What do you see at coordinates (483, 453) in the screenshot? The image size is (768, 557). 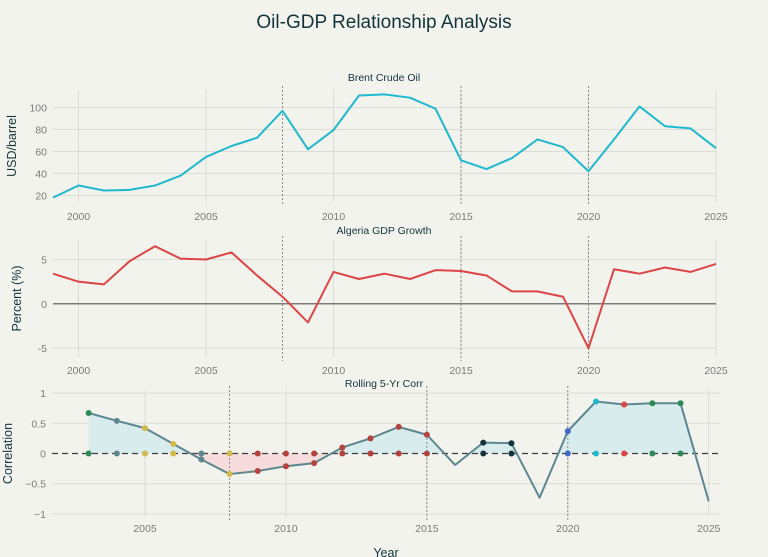 I see `baseline-marker-2017` at bounding box center [483, 453].